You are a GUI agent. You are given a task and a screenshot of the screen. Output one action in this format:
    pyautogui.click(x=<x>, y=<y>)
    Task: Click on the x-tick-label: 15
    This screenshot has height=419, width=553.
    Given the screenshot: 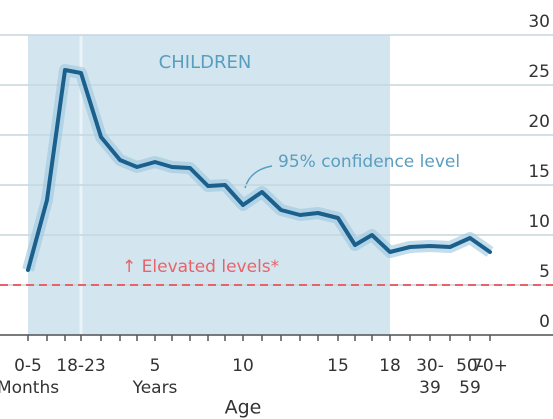 What is the action you would take?
    pyautogui.click(x=338, y=366)
    